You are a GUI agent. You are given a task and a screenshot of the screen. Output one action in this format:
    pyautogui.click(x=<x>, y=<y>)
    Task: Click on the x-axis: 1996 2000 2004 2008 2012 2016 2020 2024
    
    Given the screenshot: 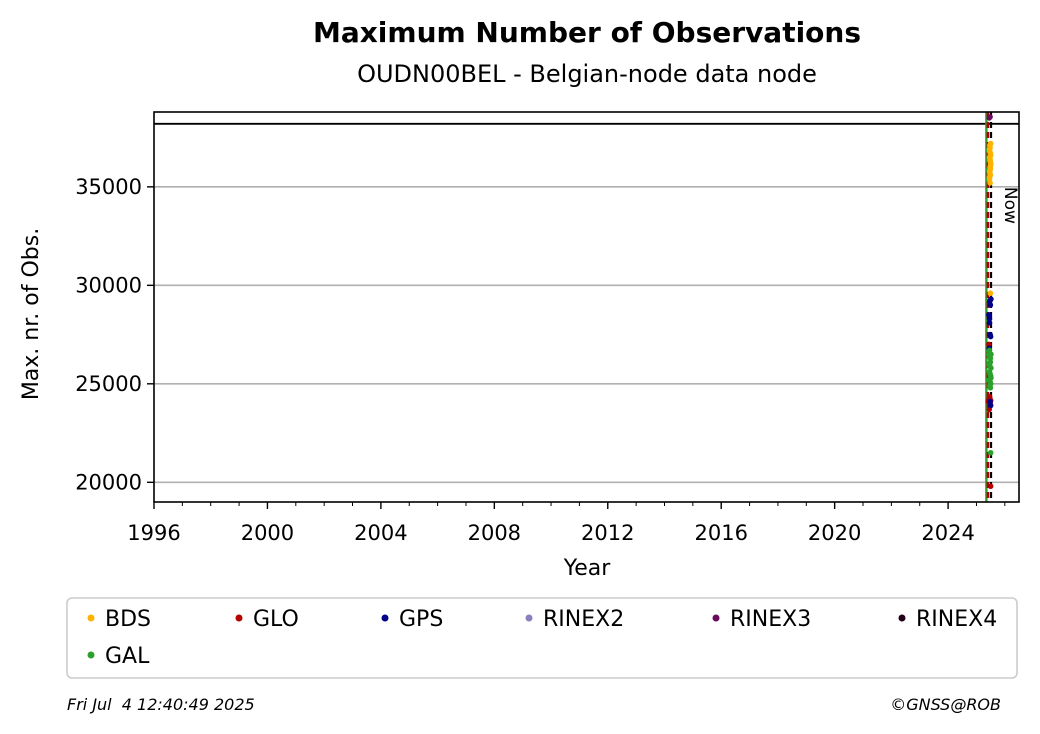 What is the action you would take?
    pyautogui.click(x=566, y=523)
    